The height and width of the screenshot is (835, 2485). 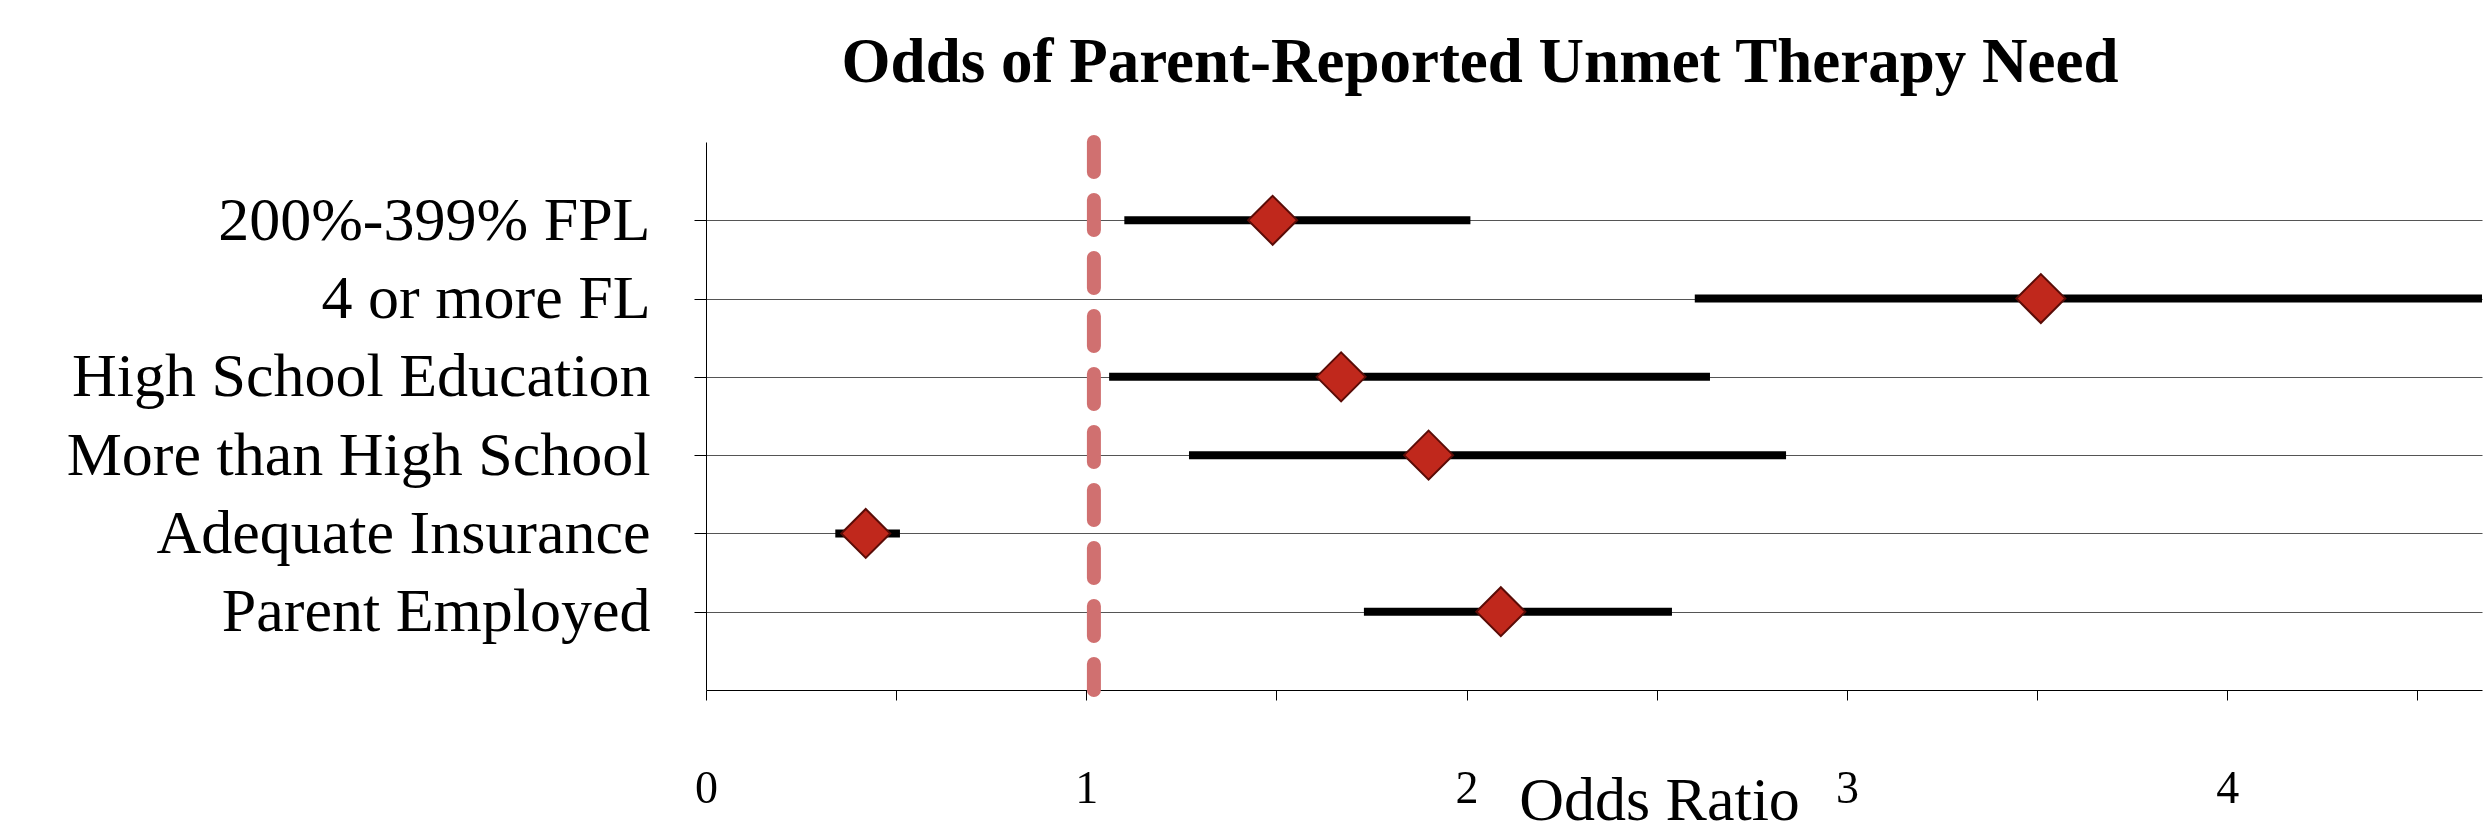 I want to click on y-tick-label: More than High School, so click(x=358, y=453).